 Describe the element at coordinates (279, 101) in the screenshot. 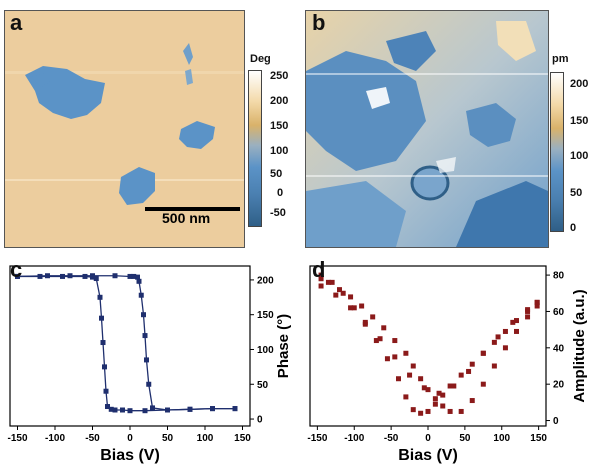

I see `colorbar-a-tick: 200` at that location.